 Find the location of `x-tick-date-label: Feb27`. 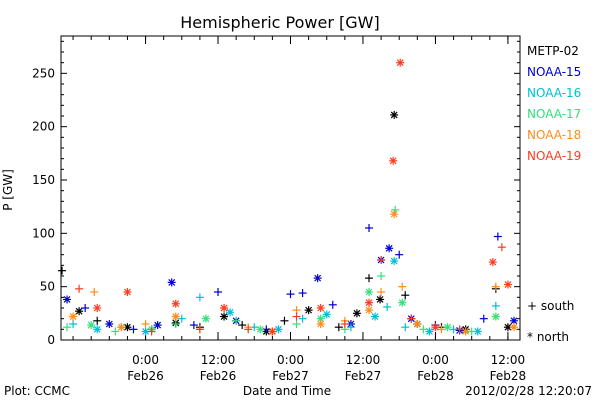

x-tick-date-label: Feb27 is located at coordinates (363, 376).